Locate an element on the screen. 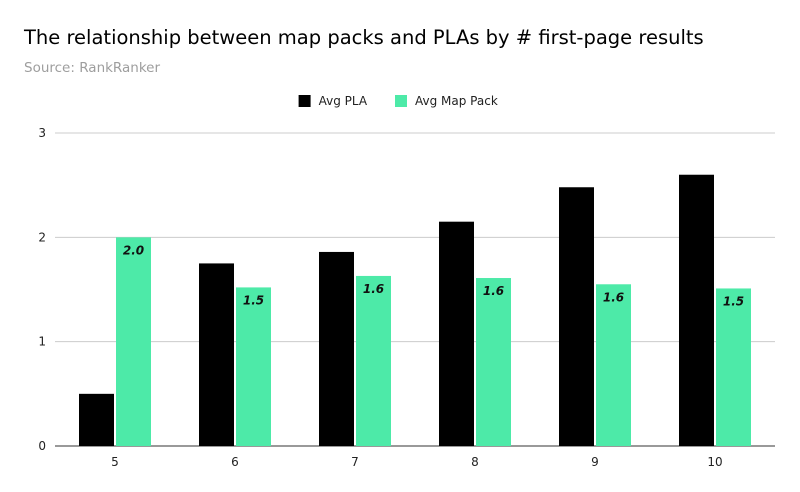  x-tick-label: 8 is located at coordinates (475, 462).